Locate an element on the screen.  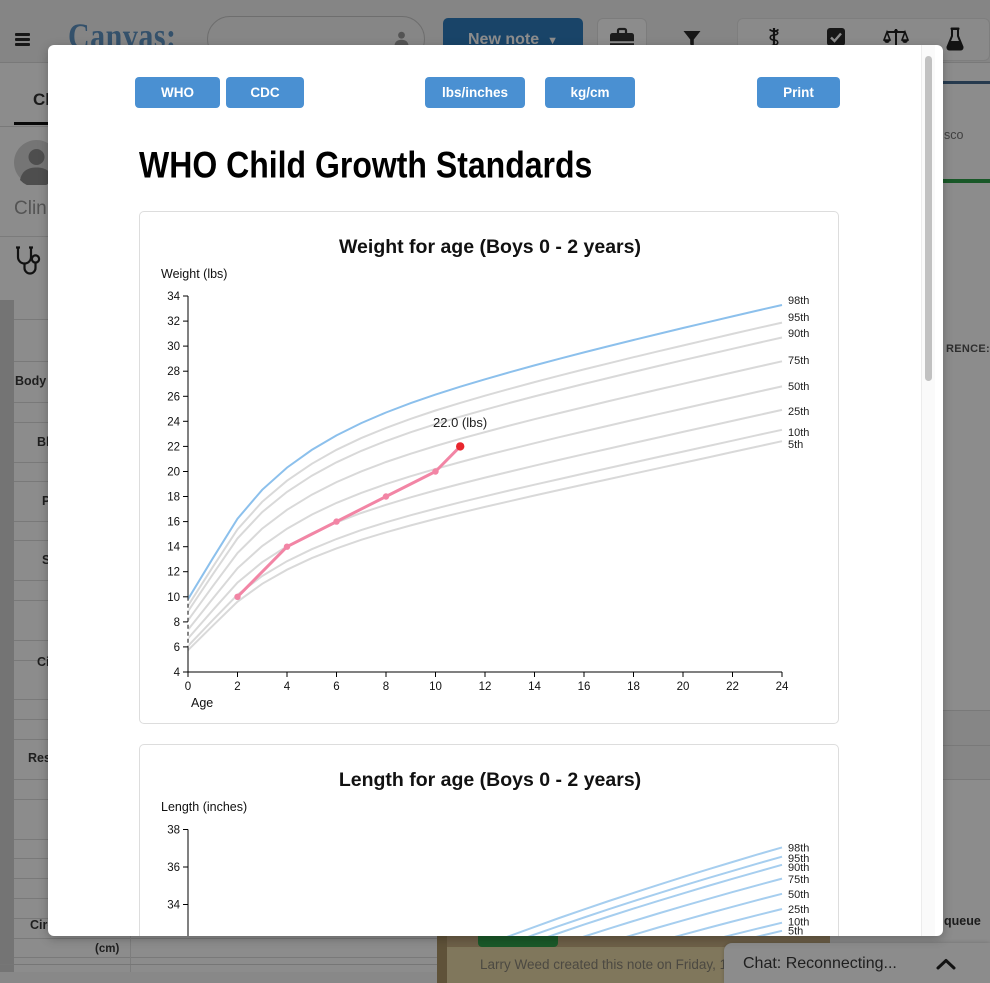
svg-text: Weight (lbs) is located at coordinates (194, 274).